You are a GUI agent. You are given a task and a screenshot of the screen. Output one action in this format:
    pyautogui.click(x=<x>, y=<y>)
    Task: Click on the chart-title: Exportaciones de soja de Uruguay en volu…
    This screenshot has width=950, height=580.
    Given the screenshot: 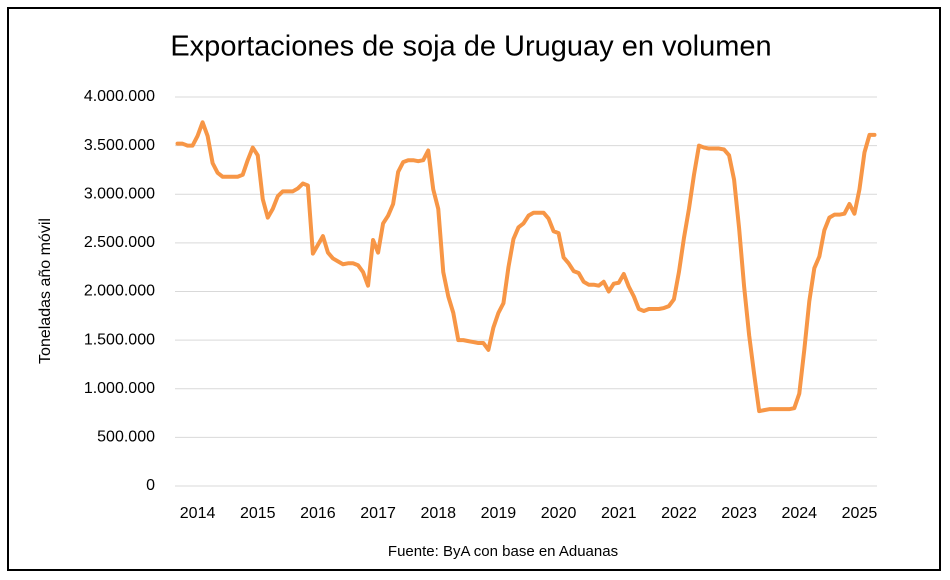 What is the action you would take?
    pyautogui.click(x=470, y=47)
    